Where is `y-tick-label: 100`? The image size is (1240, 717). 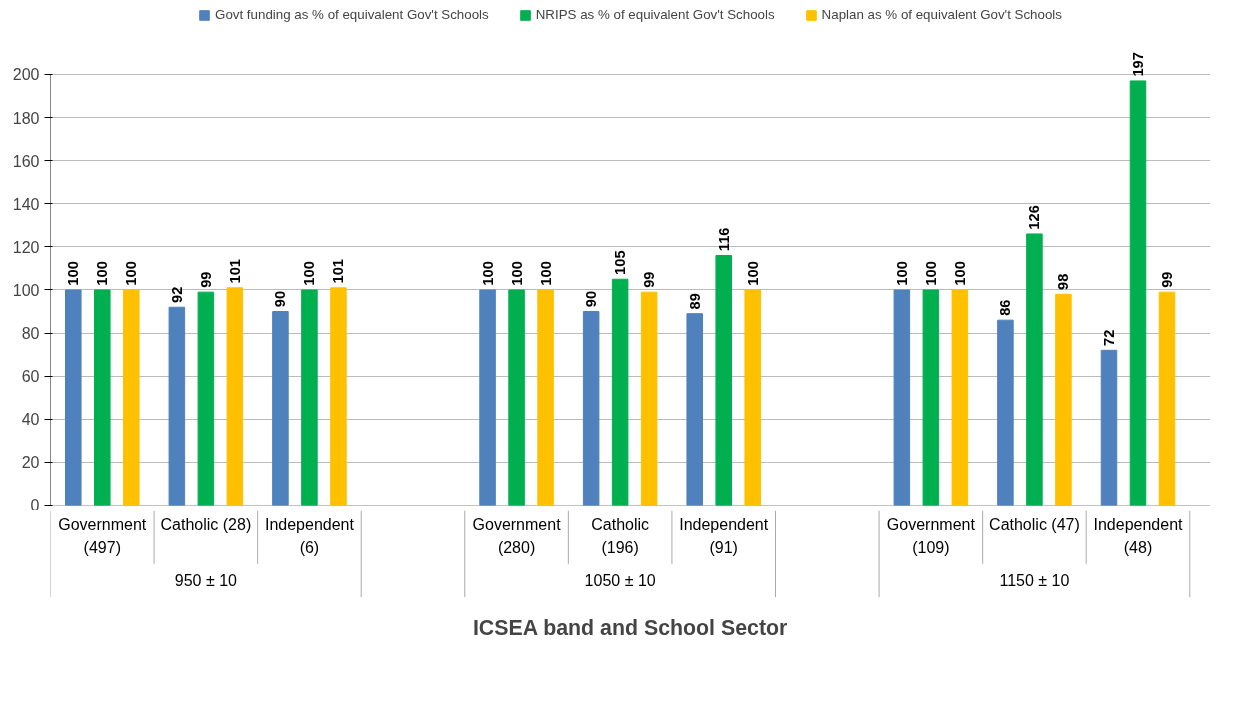
y-tick-label: 100 is located at coordinates (26, 290).